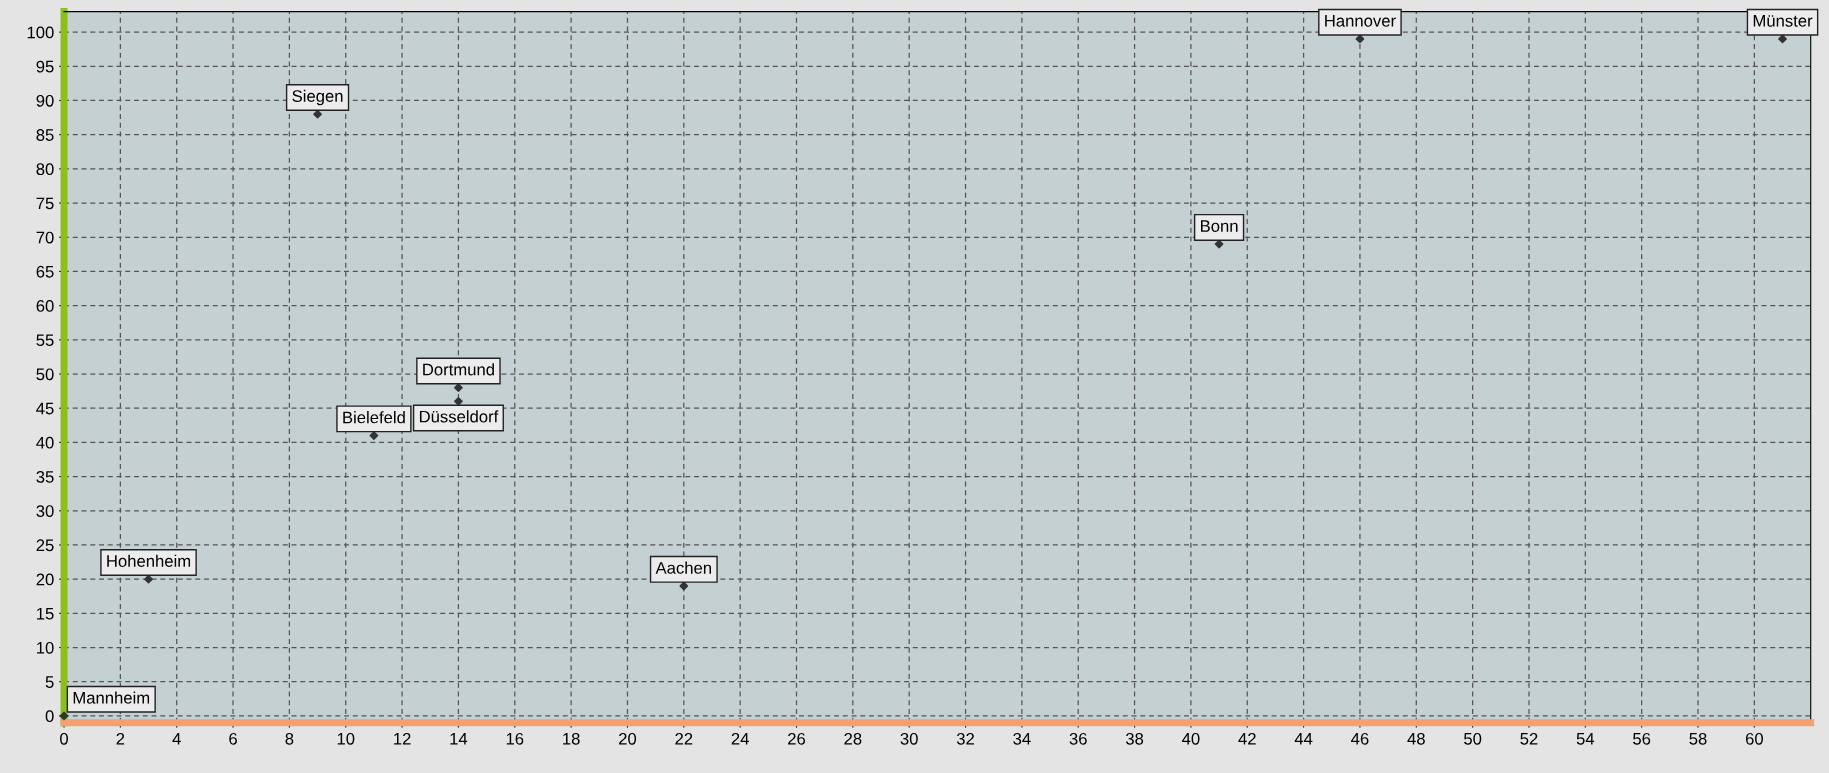 The width and height of the screenshot is (1829, 773). What do you see at coordinates (684, 738) in the screenshot?
I see `x-tick-label: 22` at bounding box center [684, 738].